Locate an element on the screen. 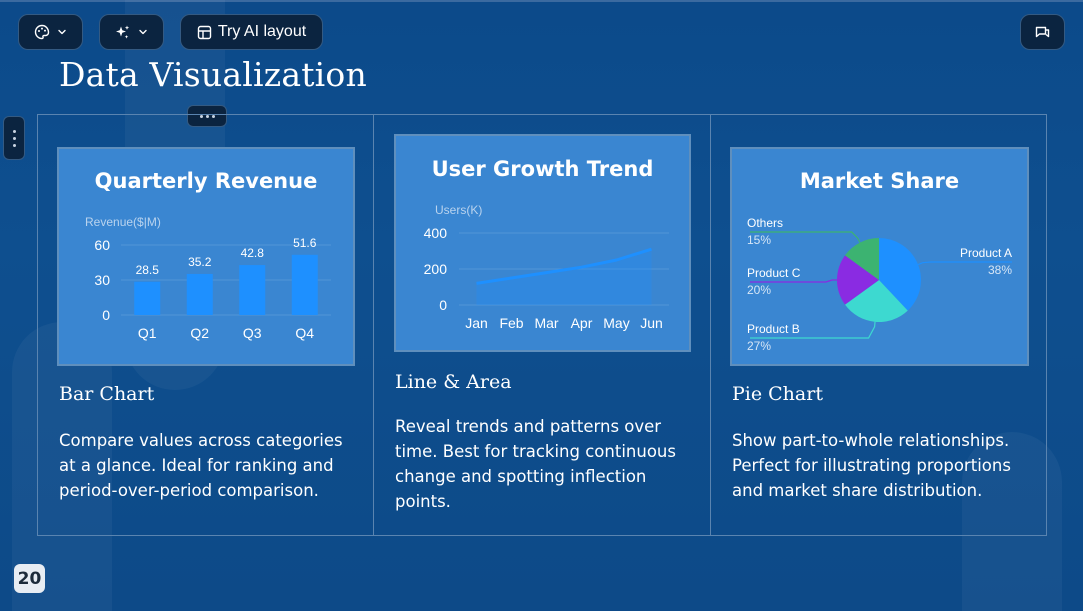 Image resolution: width=1083 pixels, height=611 pixels. card-heading: Line & Area is located at coordinates (453, 382).